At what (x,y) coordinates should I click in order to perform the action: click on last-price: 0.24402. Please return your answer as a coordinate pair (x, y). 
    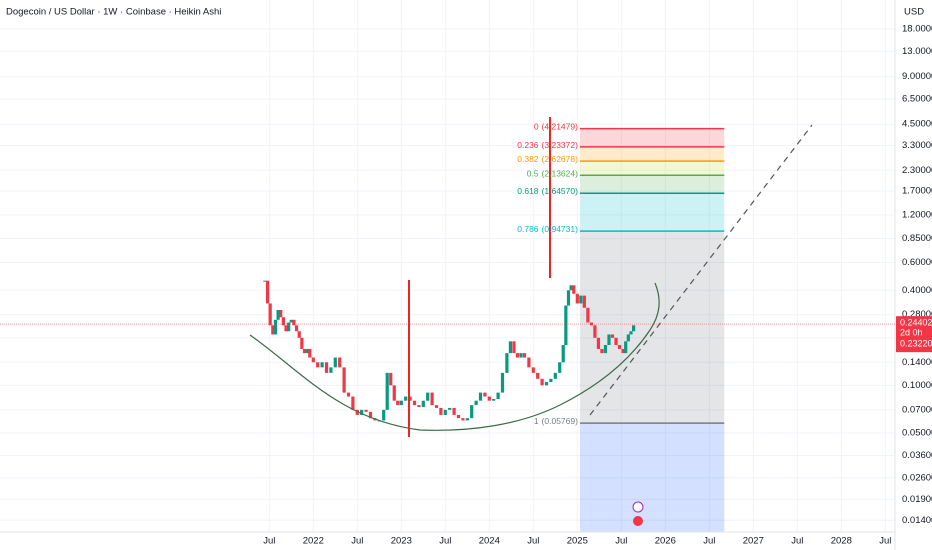
    Looking at the image, I should click on (916, 323).